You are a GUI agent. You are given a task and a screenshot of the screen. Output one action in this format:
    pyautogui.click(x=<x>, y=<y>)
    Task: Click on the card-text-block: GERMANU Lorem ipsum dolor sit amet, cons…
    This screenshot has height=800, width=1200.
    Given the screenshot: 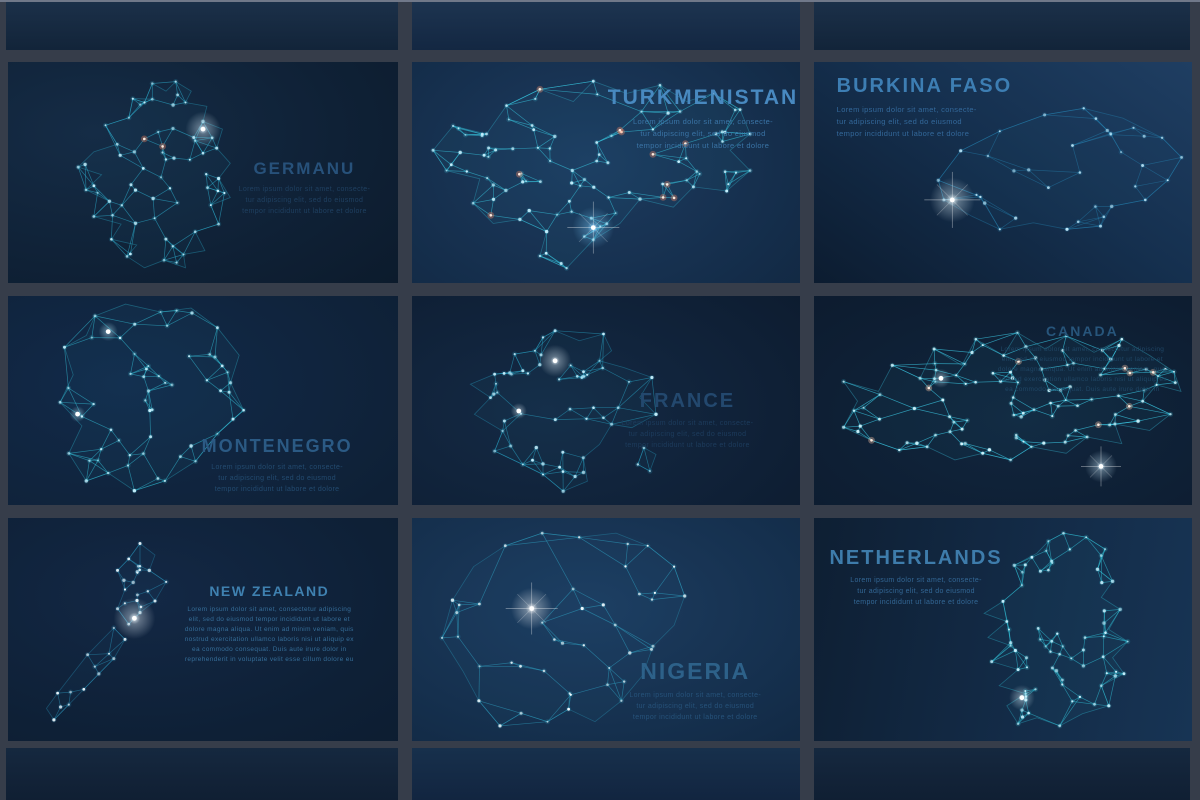 What is the action you would take?
    pyautogui.click(x=296, y=188)
    